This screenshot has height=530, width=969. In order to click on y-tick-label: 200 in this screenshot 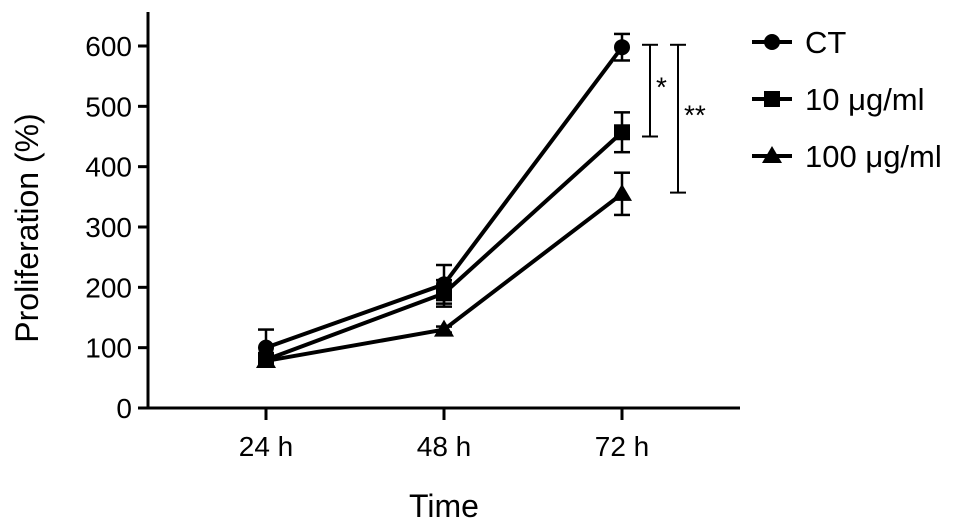, I will do `click(108, 287)`.